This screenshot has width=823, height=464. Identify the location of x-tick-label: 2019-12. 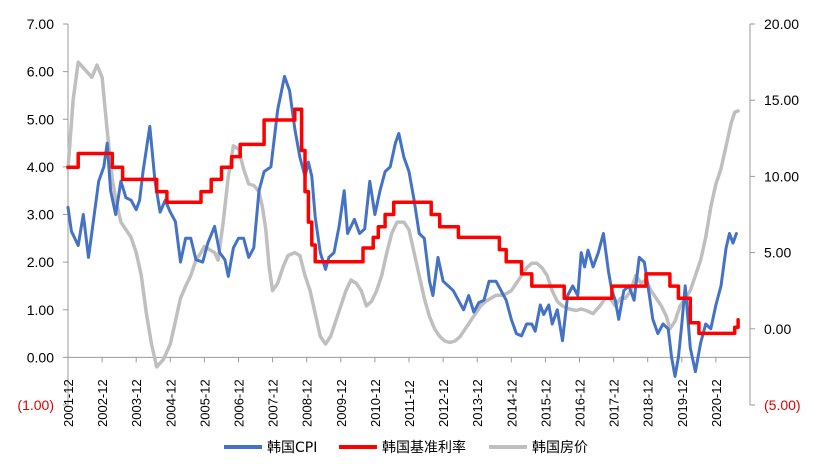
(682, 403).